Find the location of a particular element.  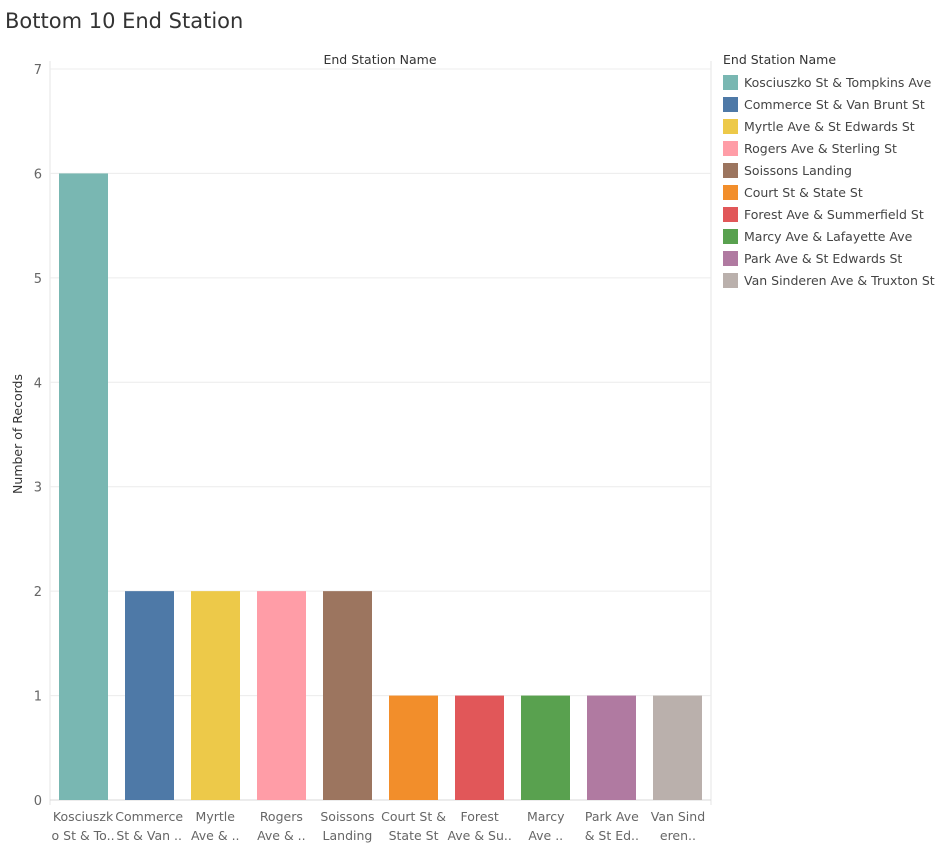

legend-item: Park Ave & St Edwards St is located at coordinates (830, 258).